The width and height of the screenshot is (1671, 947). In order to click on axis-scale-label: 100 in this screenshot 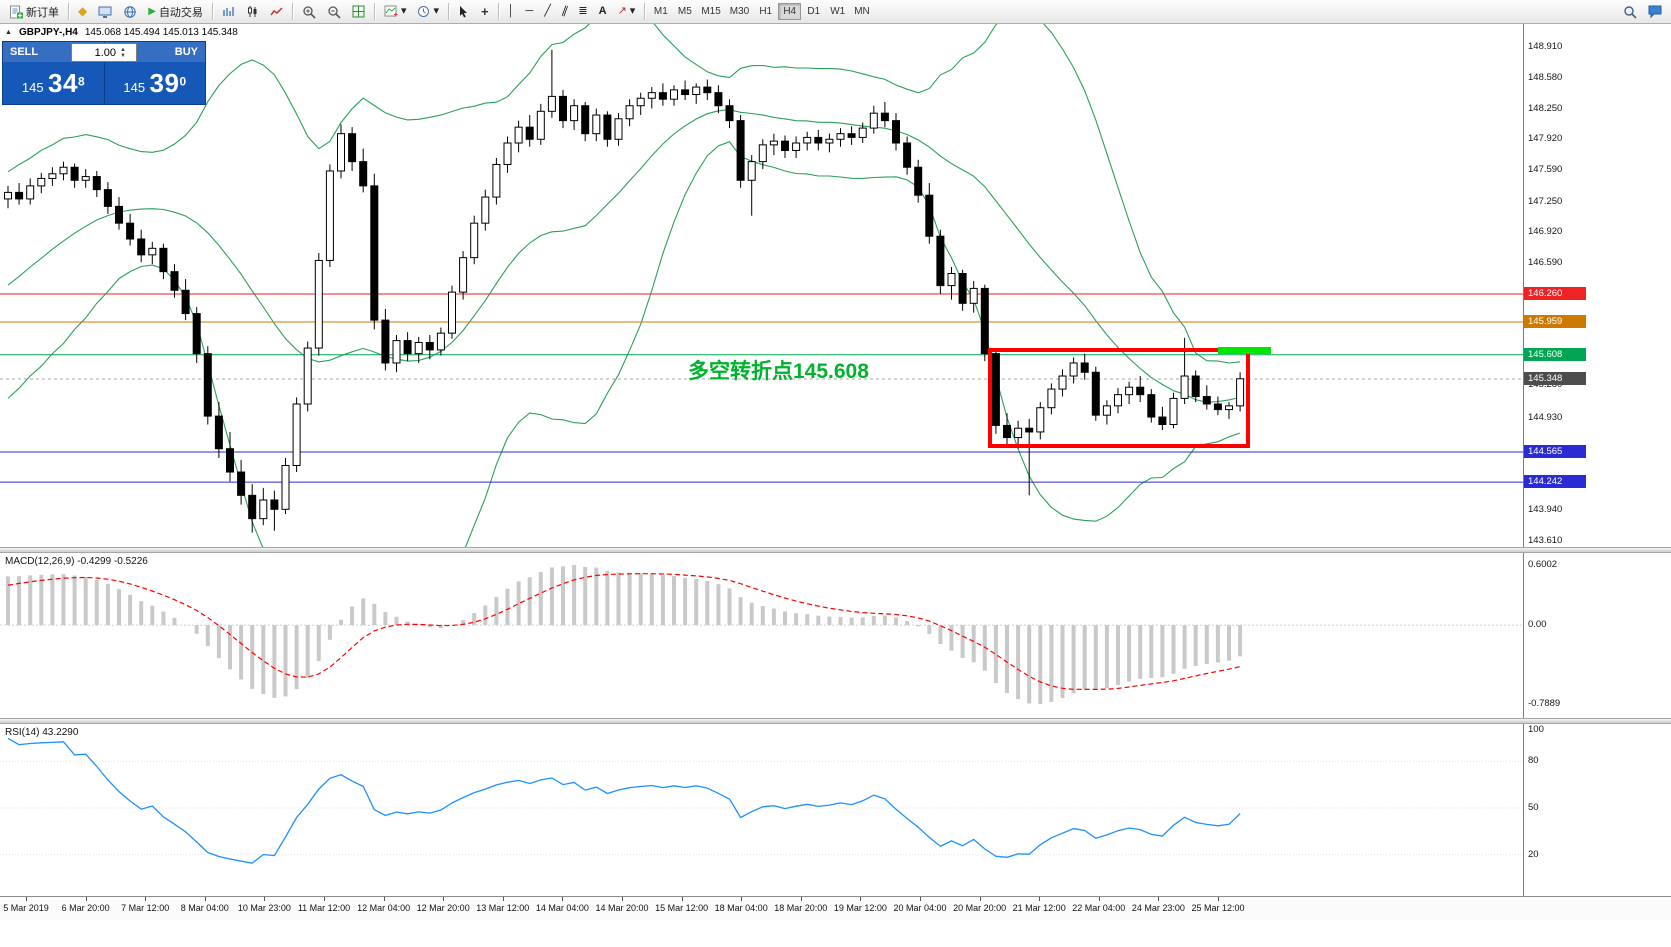, I will do `click(1536, 729)`.